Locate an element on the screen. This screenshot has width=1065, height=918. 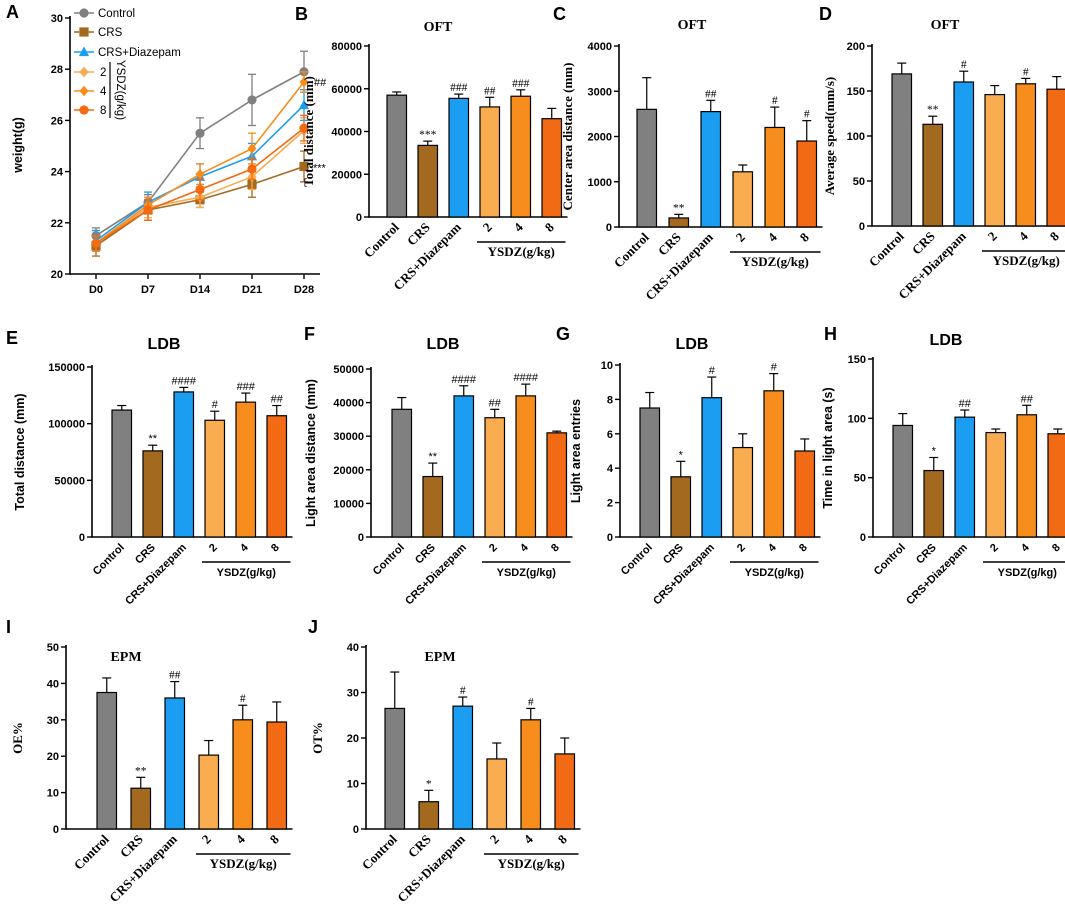
y-axis-label: Total distance (mm) is located at coordinates (20, 451).